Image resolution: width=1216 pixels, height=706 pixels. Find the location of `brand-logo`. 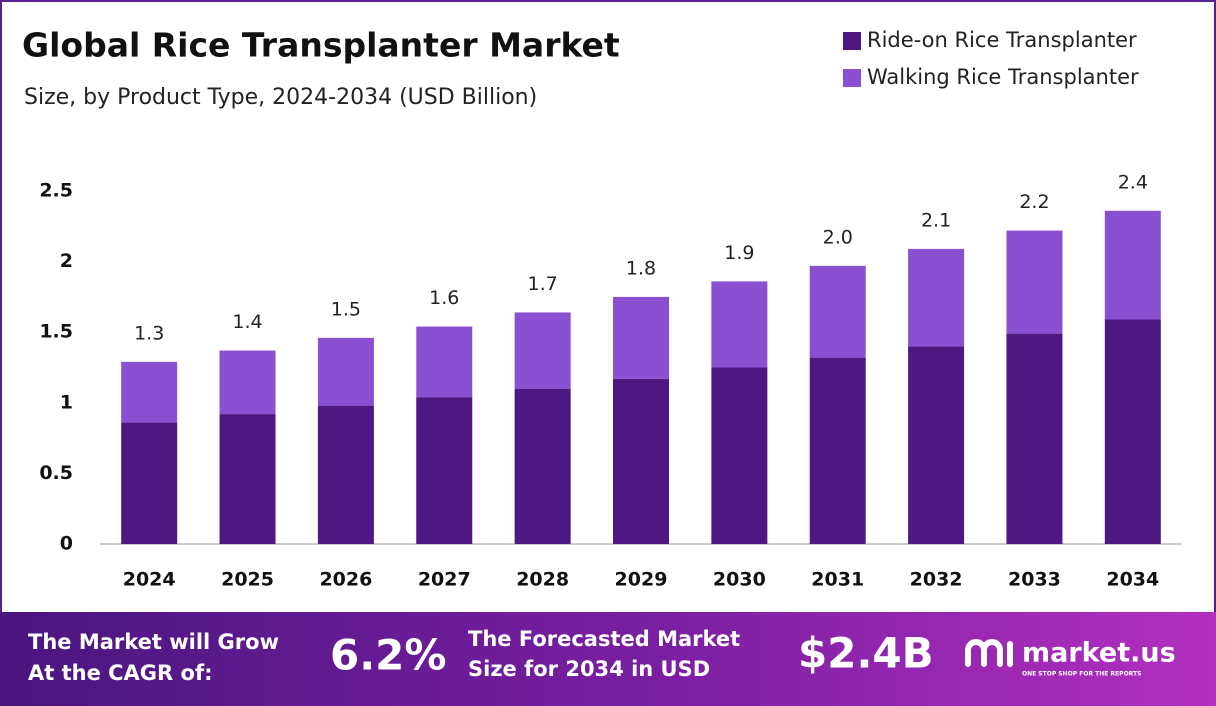

brand-logo is located at coordinates (989, 653).